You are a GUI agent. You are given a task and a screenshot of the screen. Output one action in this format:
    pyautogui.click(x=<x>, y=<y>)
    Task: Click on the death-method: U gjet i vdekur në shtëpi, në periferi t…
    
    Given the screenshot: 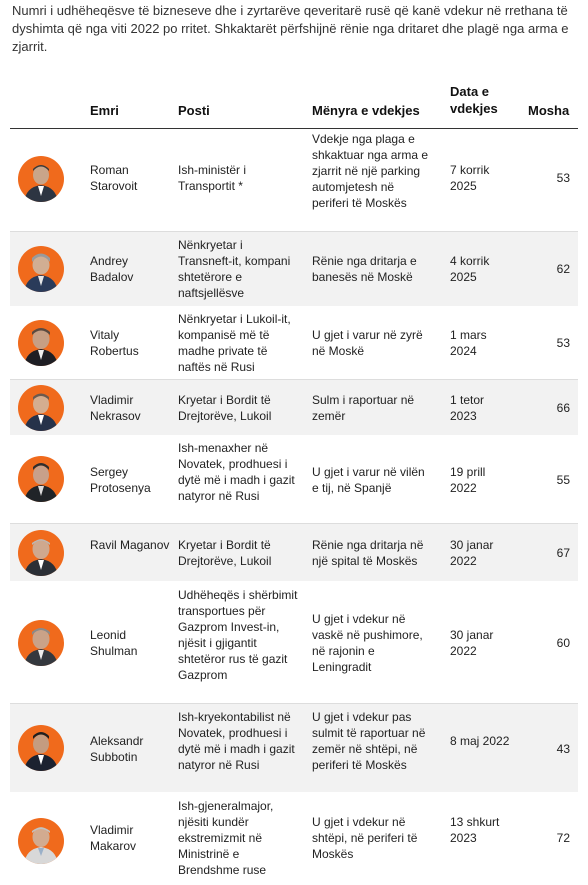 What is the action you would take?
    pyautogui.click(x=365, y=838)
    